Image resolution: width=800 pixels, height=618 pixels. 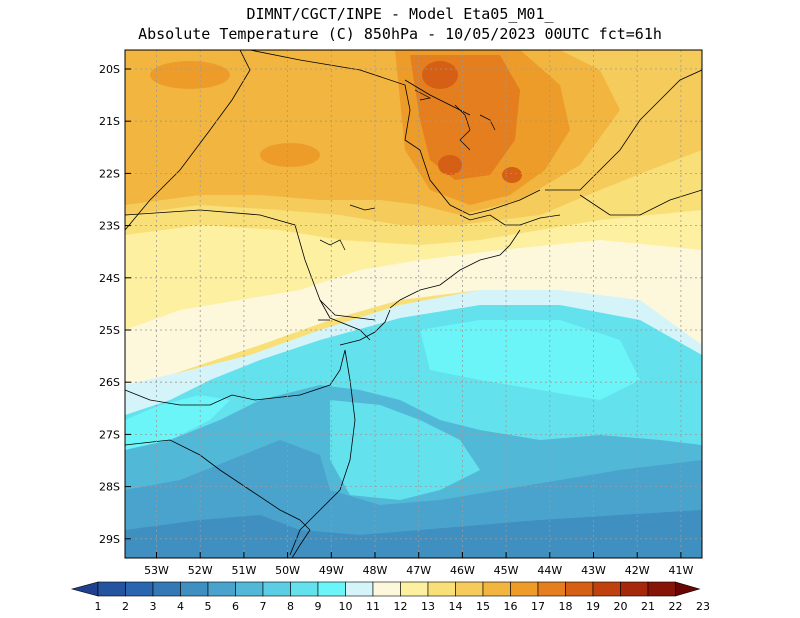 What do you see at coordinates (375, 570) in the screenshot?
I see `lon-label: 48W` at bounding box center [375, 570].